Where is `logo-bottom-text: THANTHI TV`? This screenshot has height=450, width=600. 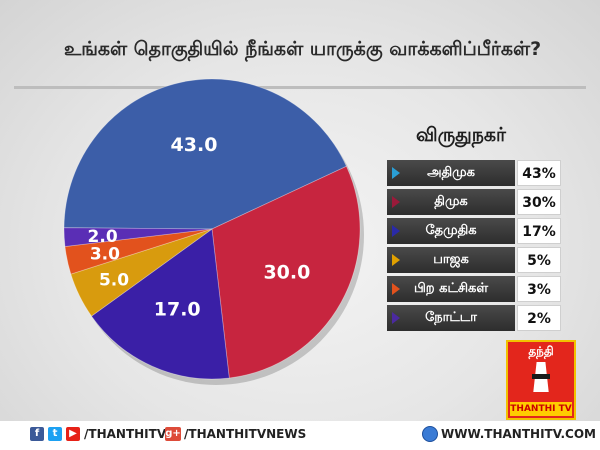 logo-bottom-text: THANTHI TV is located at coordinates (541, 409).